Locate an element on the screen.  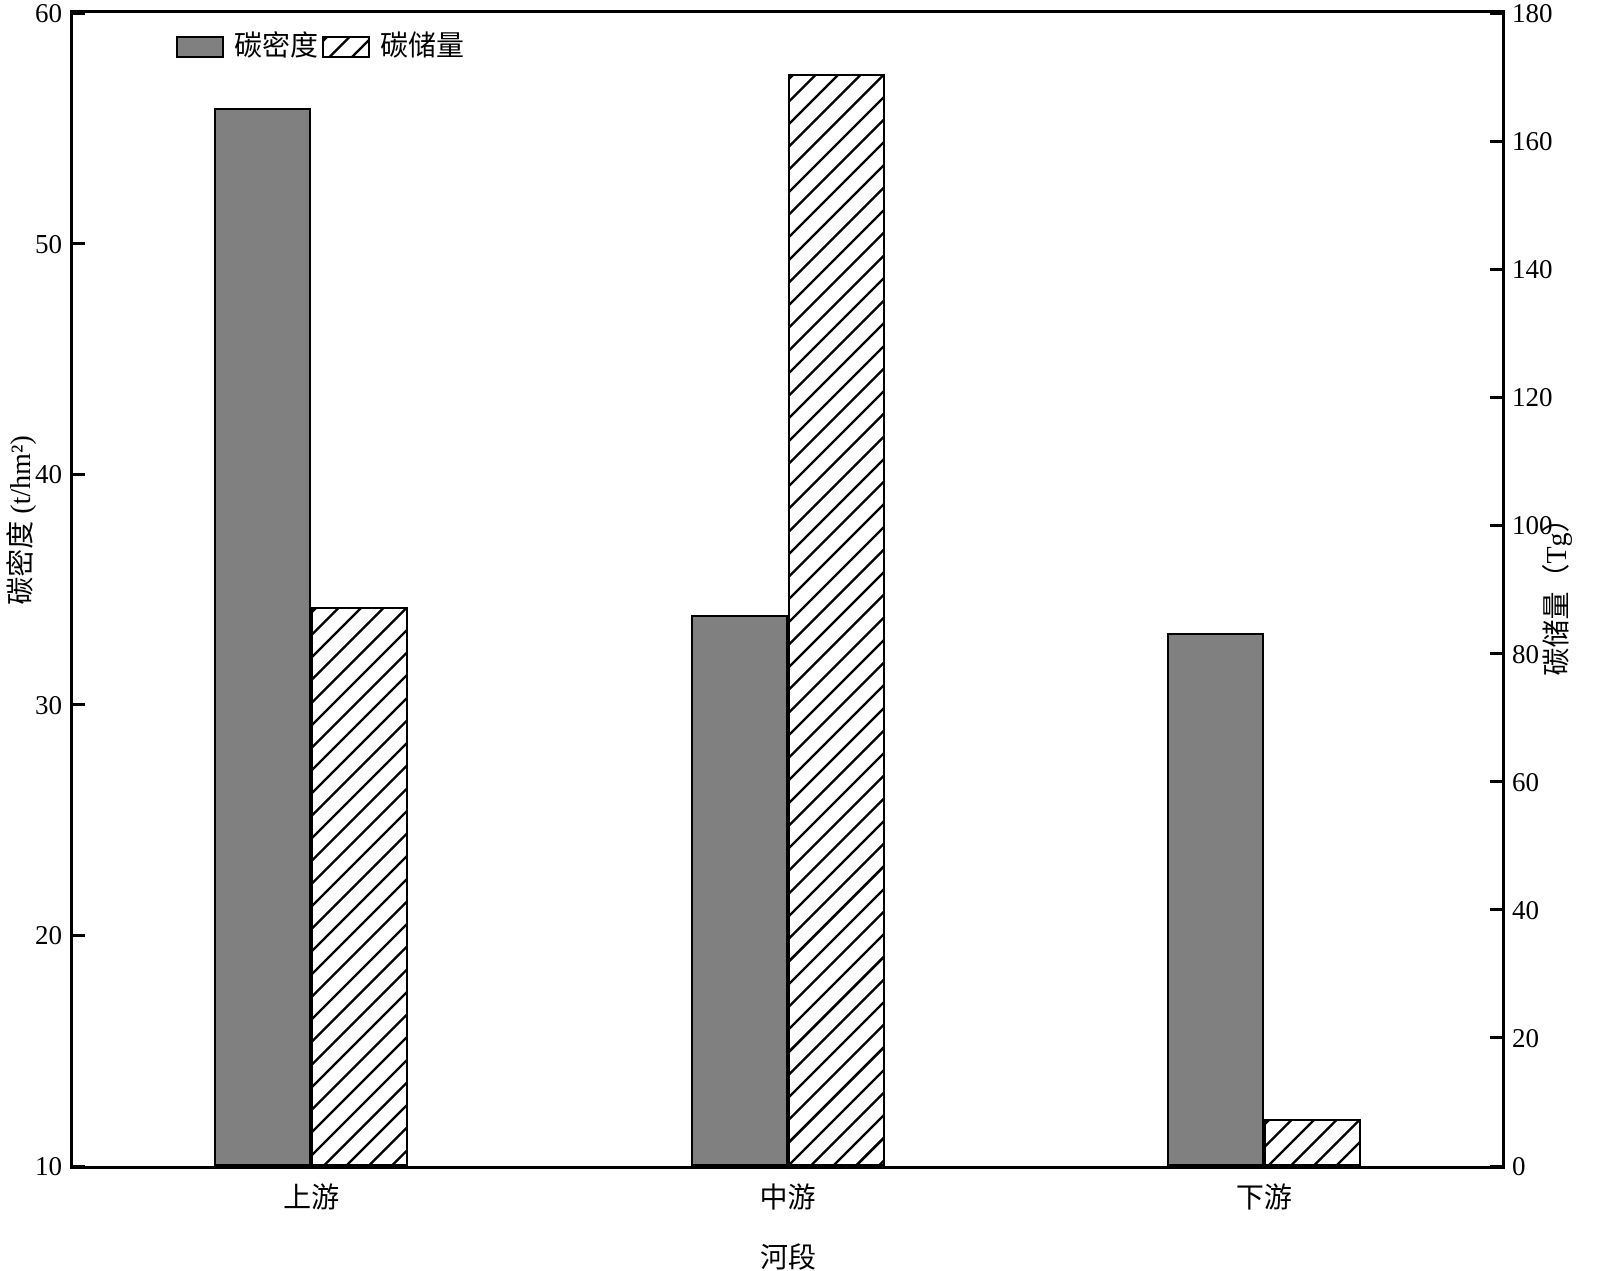
y-axis-right-tick-label: 20 is located at coordinates (1525, 1037).